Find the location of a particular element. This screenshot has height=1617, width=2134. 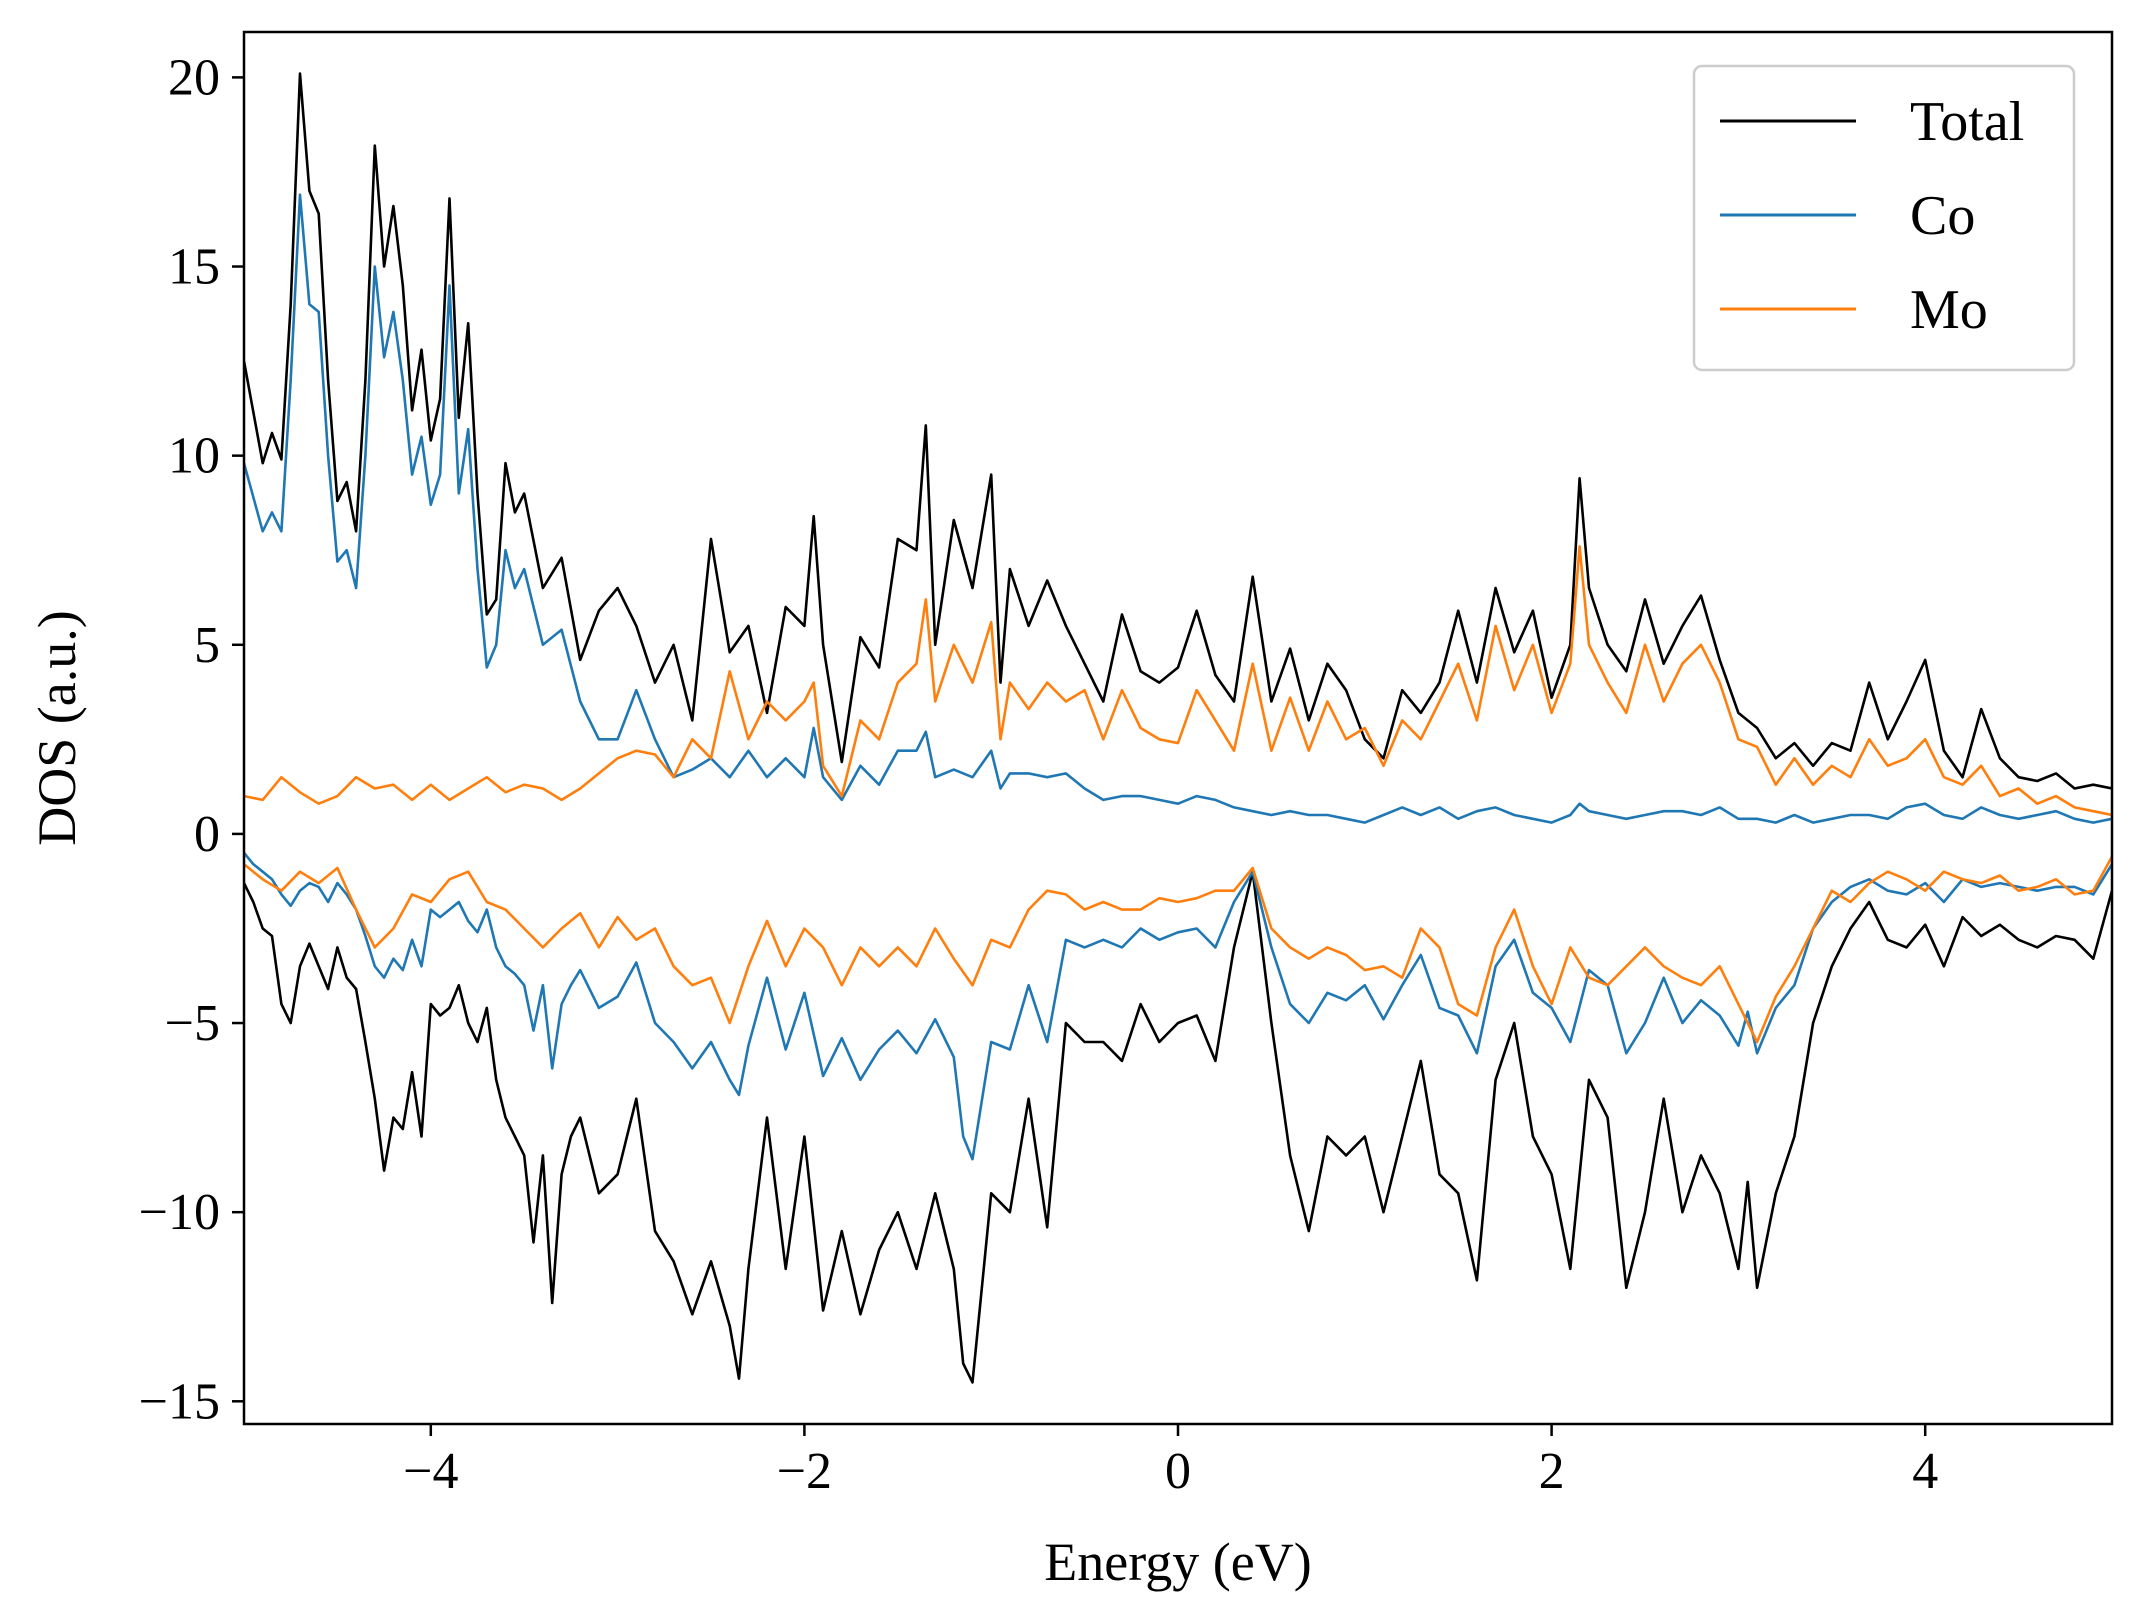

legend-box is located at coordinates (1884, 218).